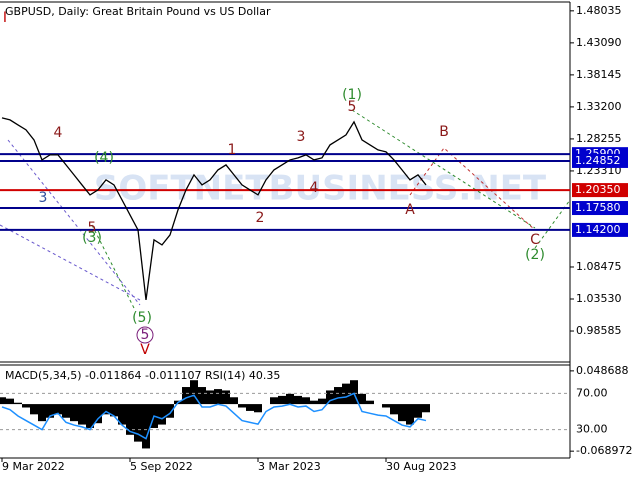  Describe the element at coordinates (33, 466) in the screenshot. I see `x-tick-label: 9 Mar 2022` at that location.